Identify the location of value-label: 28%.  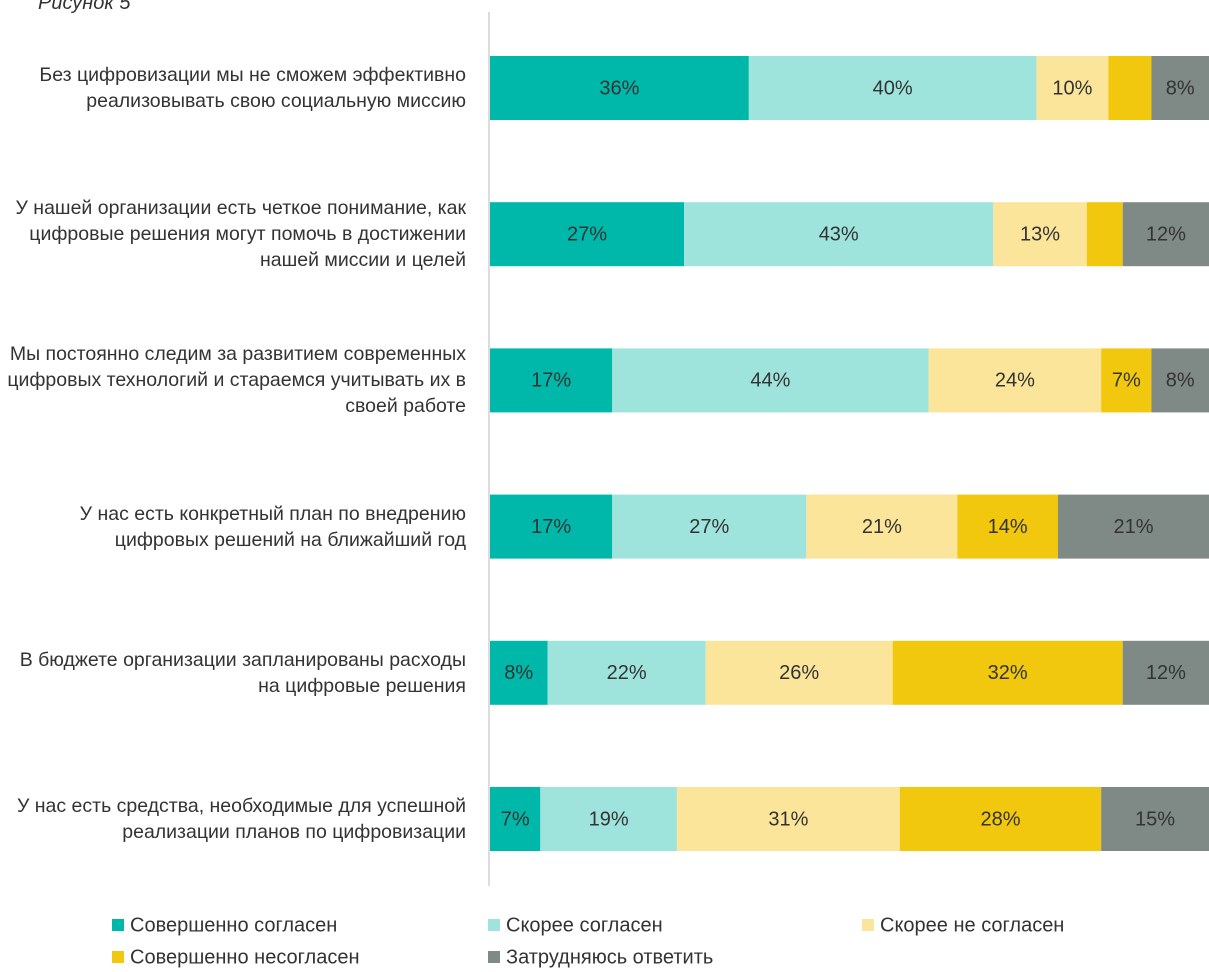
(1000, 819).